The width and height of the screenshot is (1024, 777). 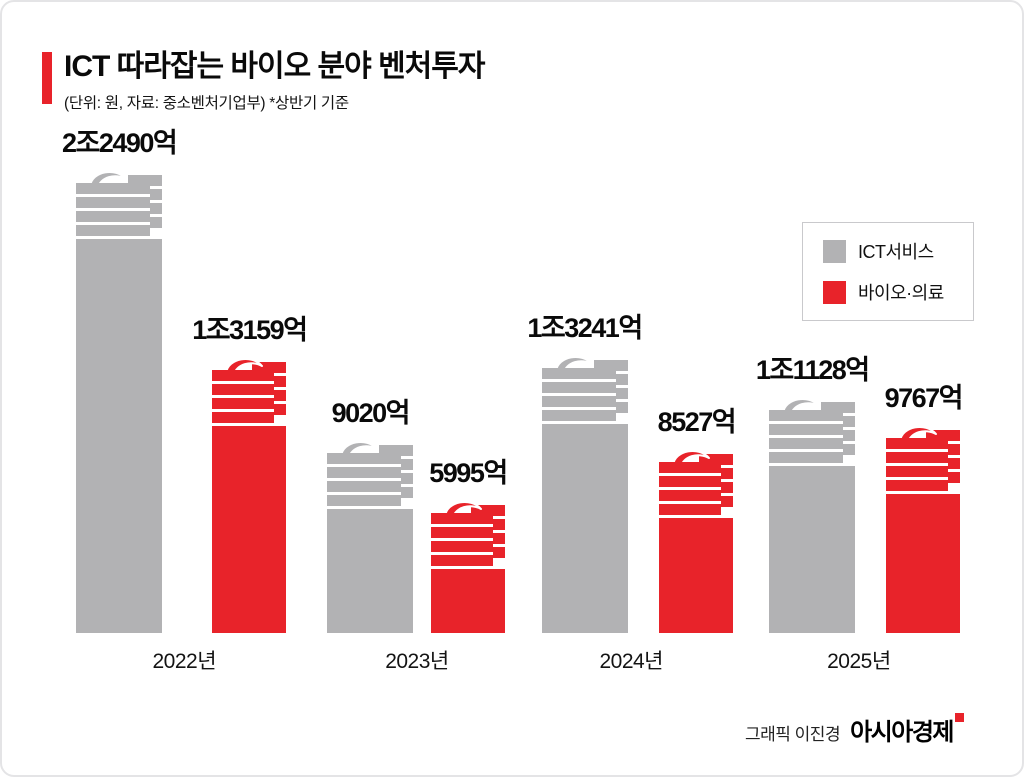 I want to click on bar-ict-wrap: 2조2490억, so click(x=120, y=377).